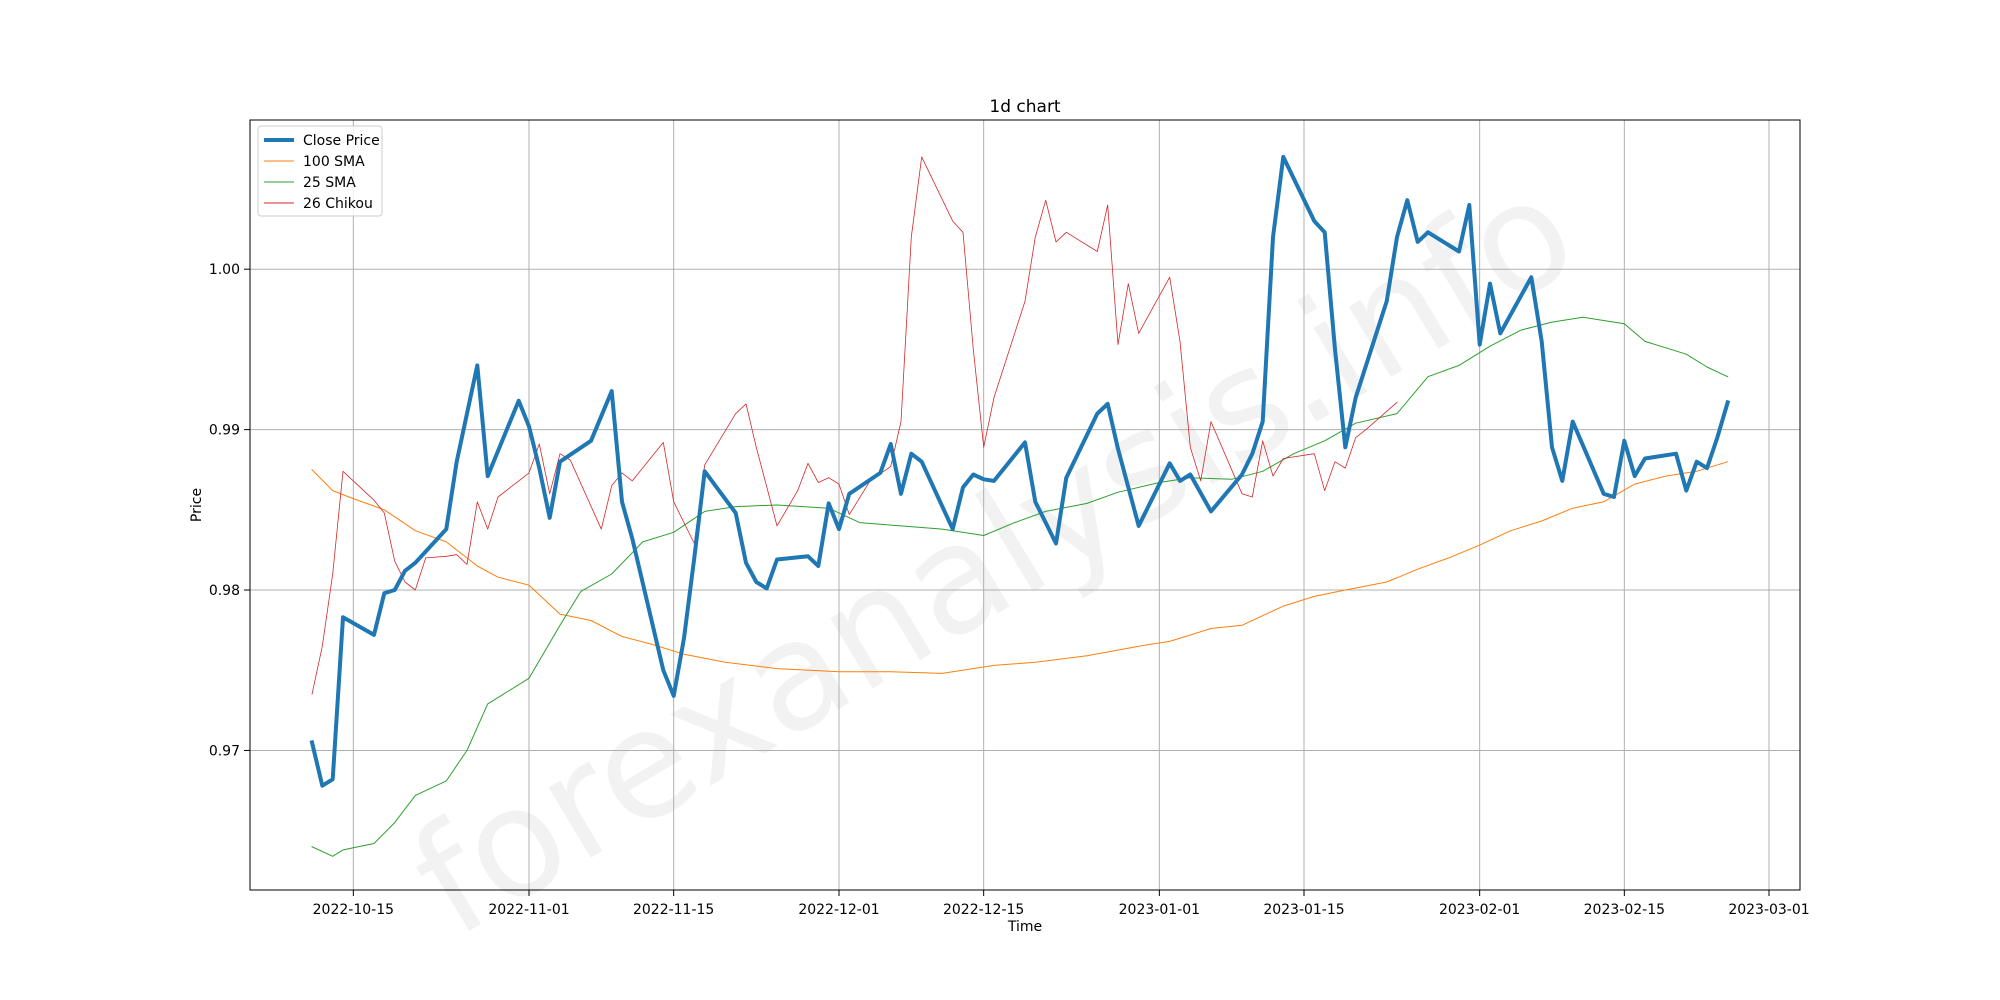  I want to click on x-tick-label: 2023-02-01, so click(1479, 910).